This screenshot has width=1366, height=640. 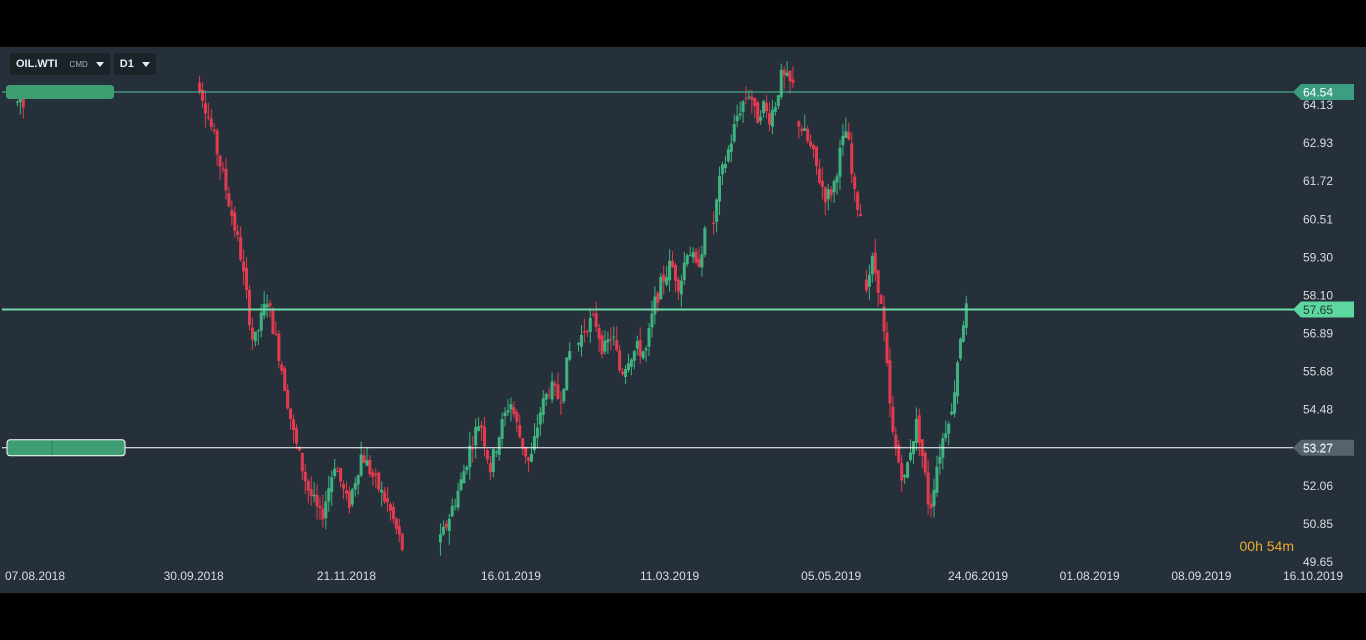 What do you see at coordinates (37, 64) in the screenshot?
I see `symbol-label: OIL.WTI` at bounding box center [37, 64].